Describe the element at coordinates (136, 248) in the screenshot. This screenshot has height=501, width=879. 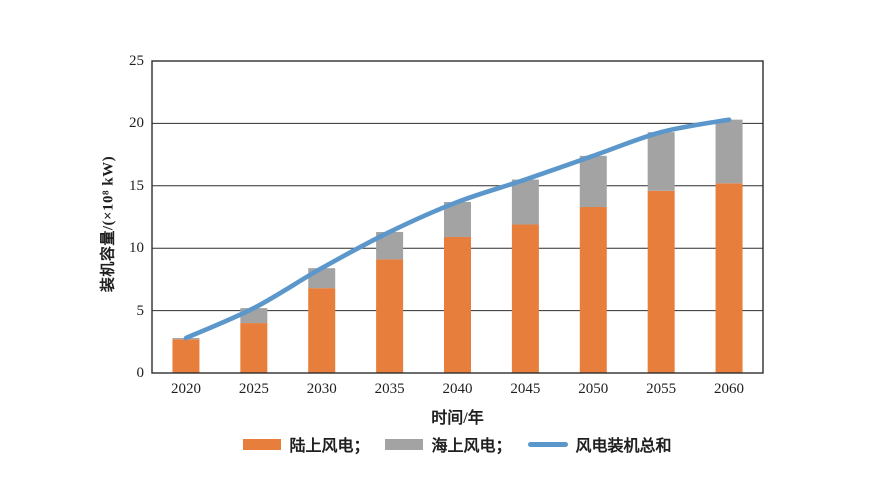
I see `y-tick-label: 10` at that location.